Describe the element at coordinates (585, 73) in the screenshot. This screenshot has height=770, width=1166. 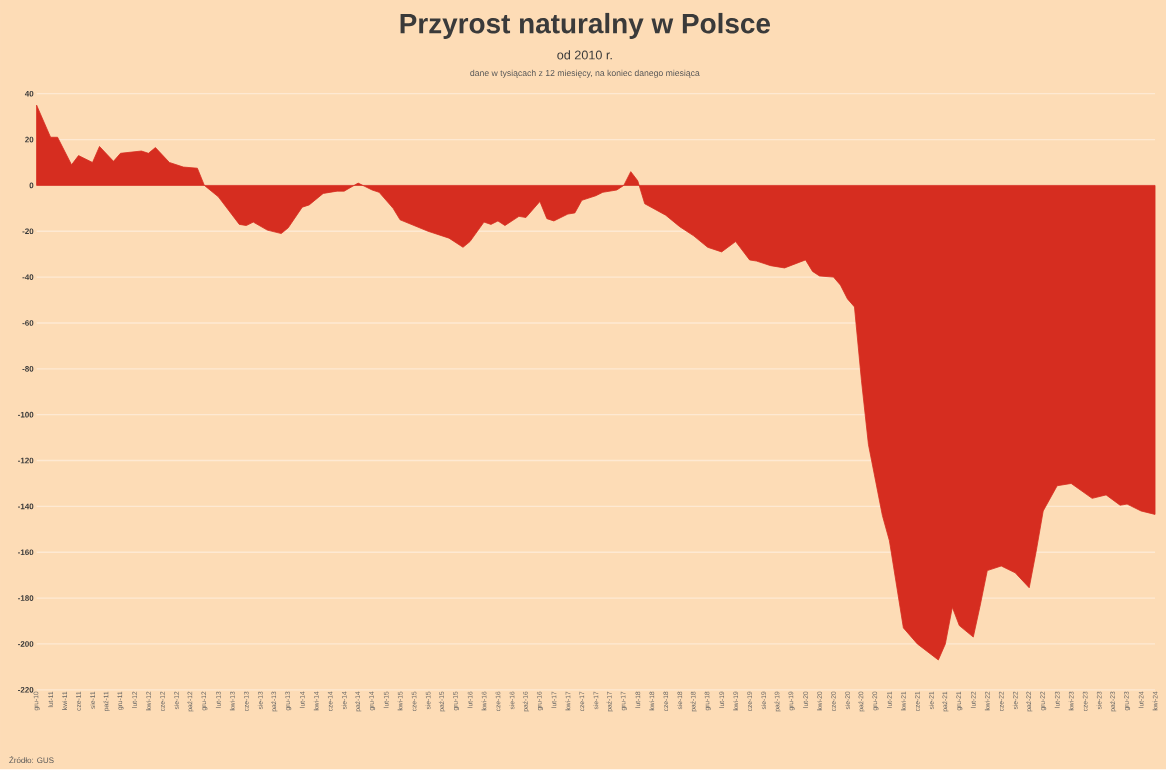
I see `text: dane w tysiącach z 12 miesięcy, na koniec danego miesiąca` at that location.